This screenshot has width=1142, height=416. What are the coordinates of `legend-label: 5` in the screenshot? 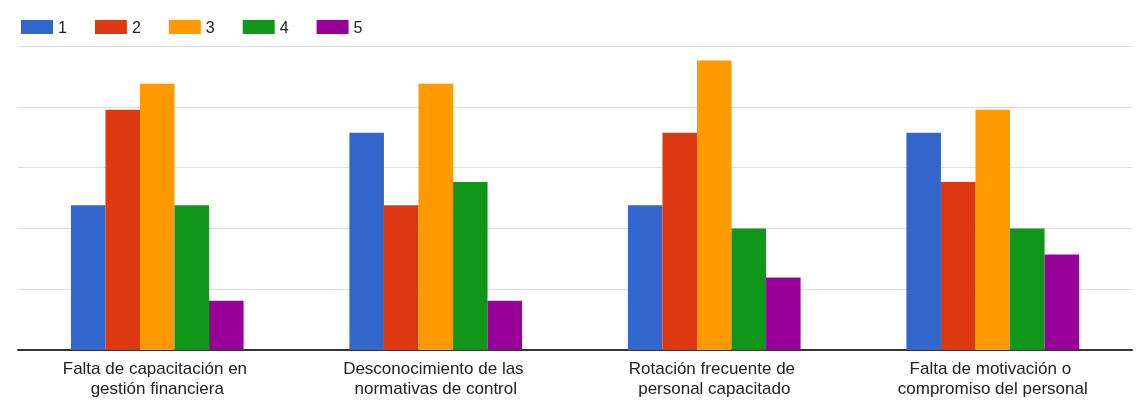 It's located at (358, 27).